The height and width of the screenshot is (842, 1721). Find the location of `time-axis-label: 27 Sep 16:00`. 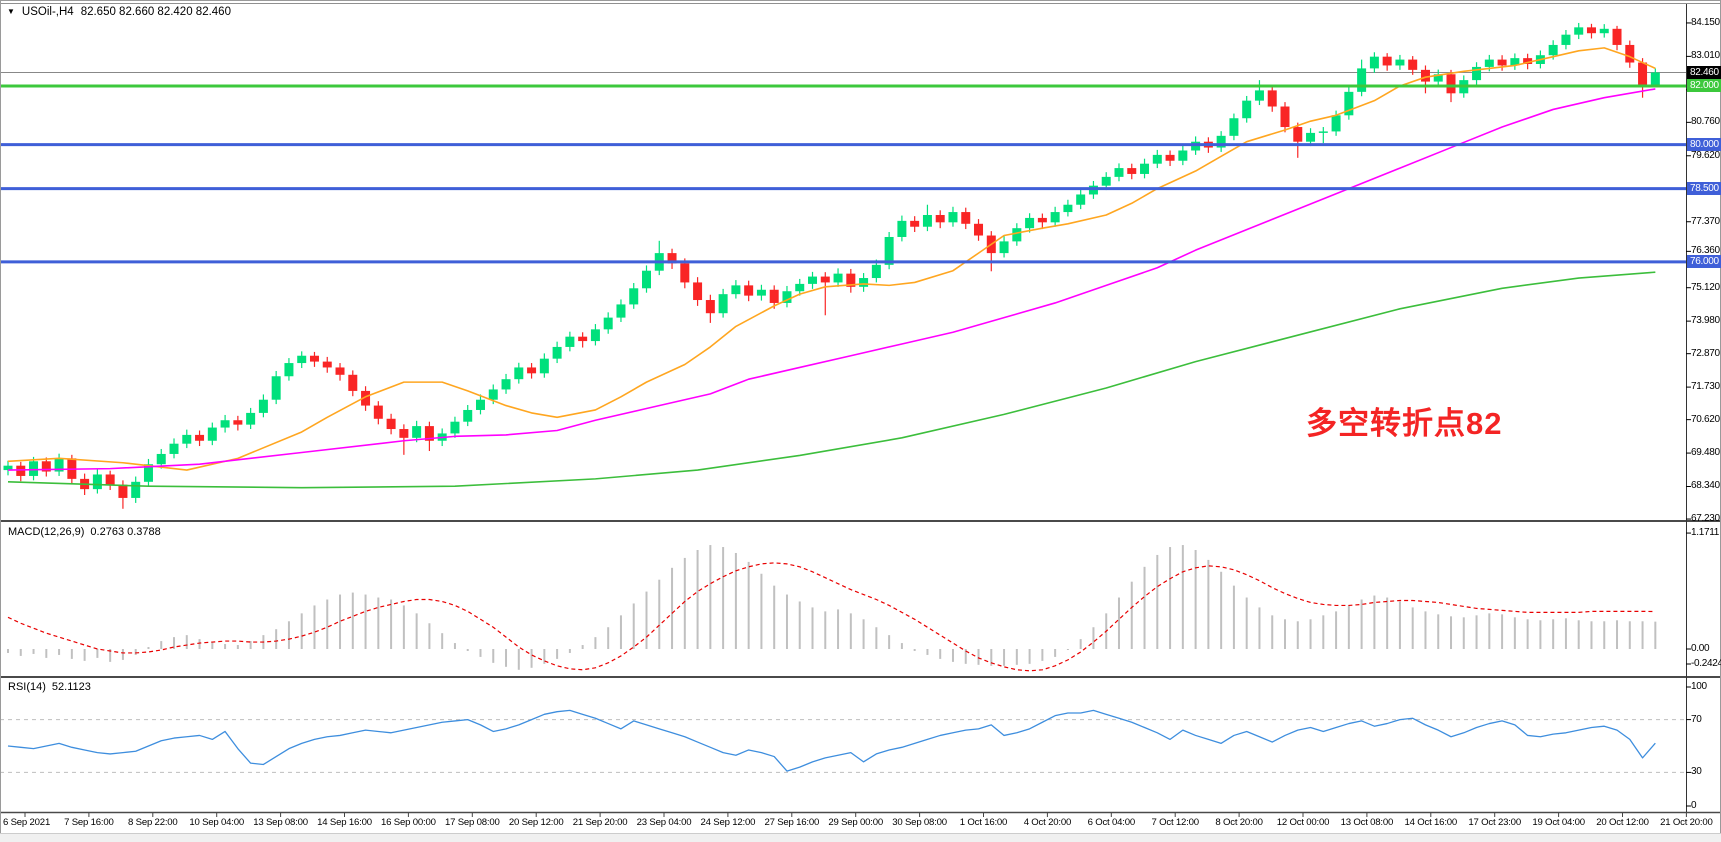

time-axis-label: 27 Sep 16:00 is located at coordinates (792, 822).